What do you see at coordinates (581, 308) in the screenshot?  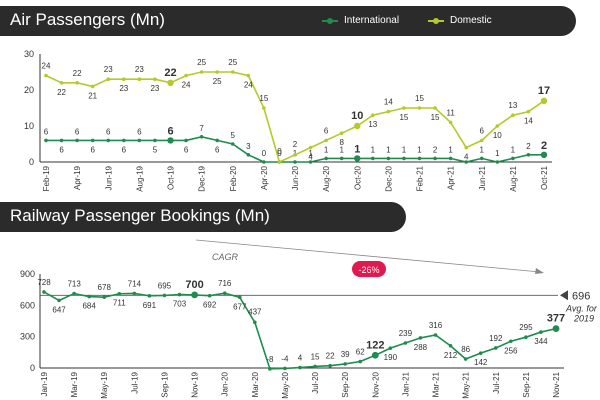 I see `reference-note-line1: Avg. for` at bounding box center [581, 308].